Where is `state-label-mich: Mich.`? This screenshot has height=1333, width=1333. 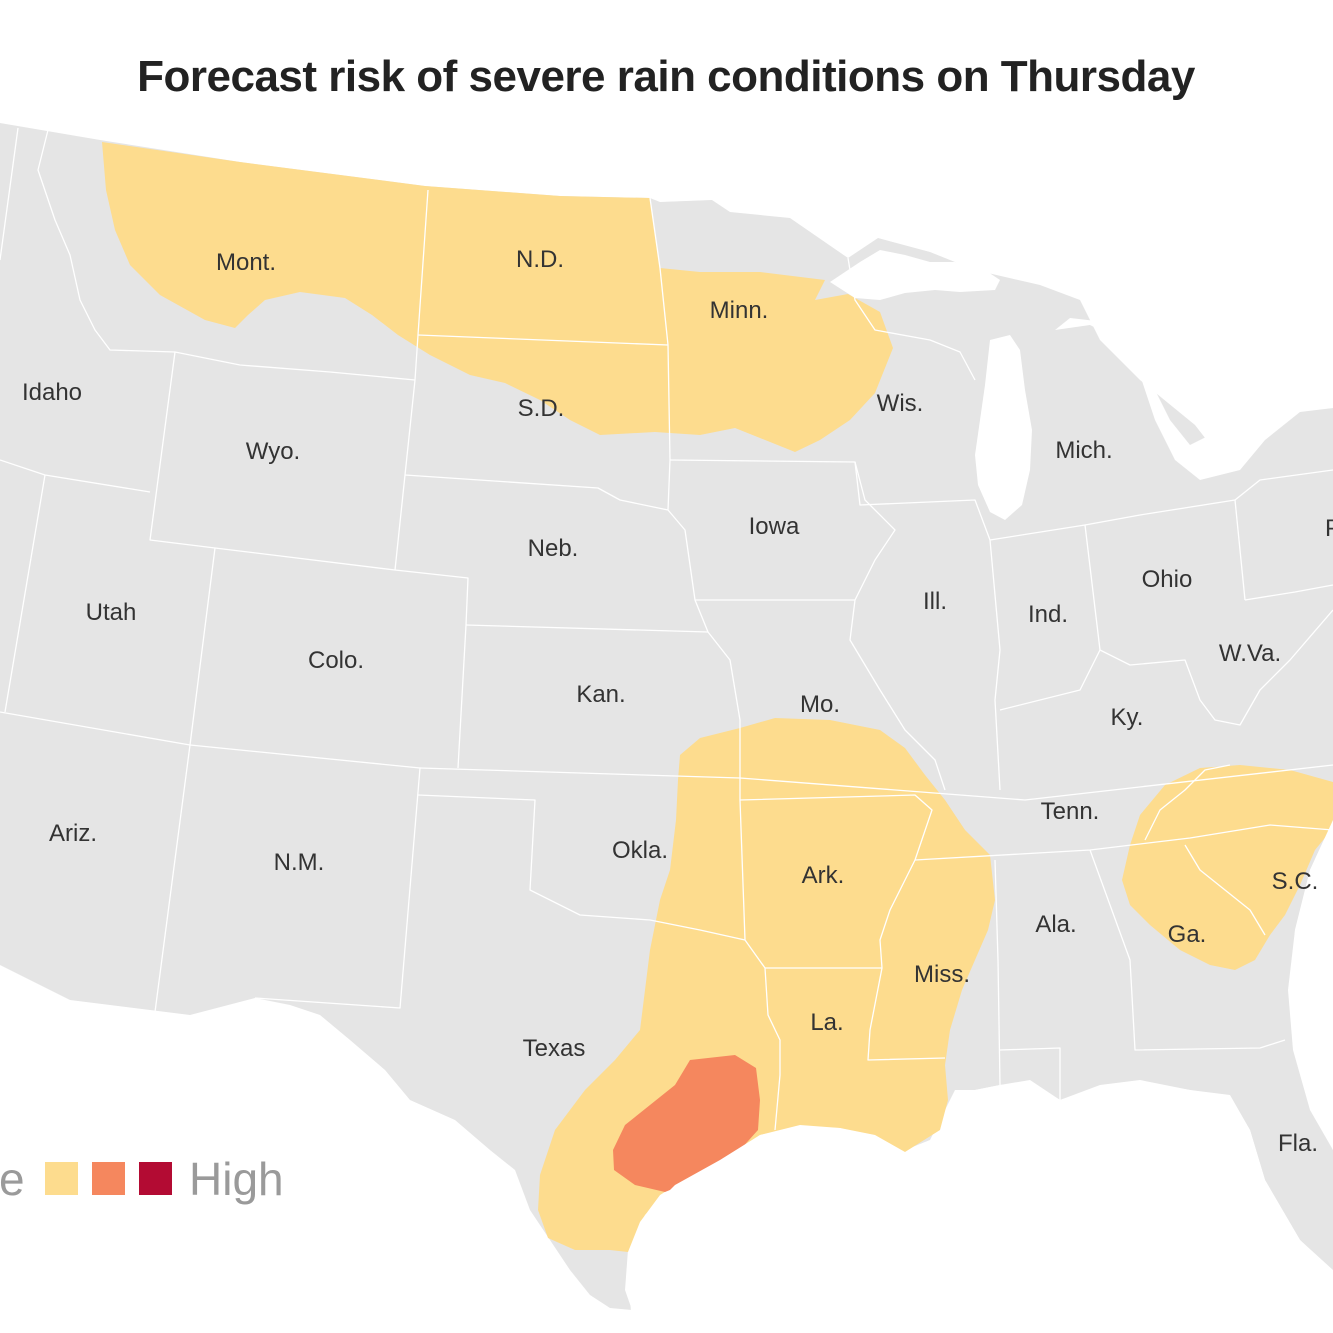 state-label-mich: Mich. is located at coordinates (1083, 450).